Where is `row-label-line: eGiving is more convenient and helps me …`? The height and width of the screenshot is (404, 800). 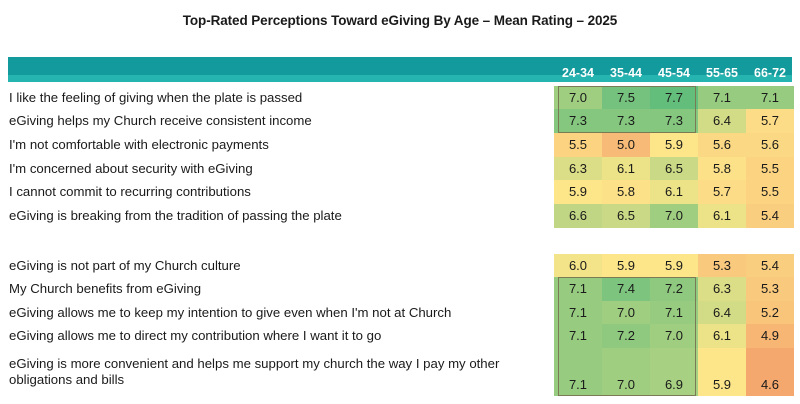 row-label-line: eGiving is more convenient and helps me … is located at coordinates (254, 363).